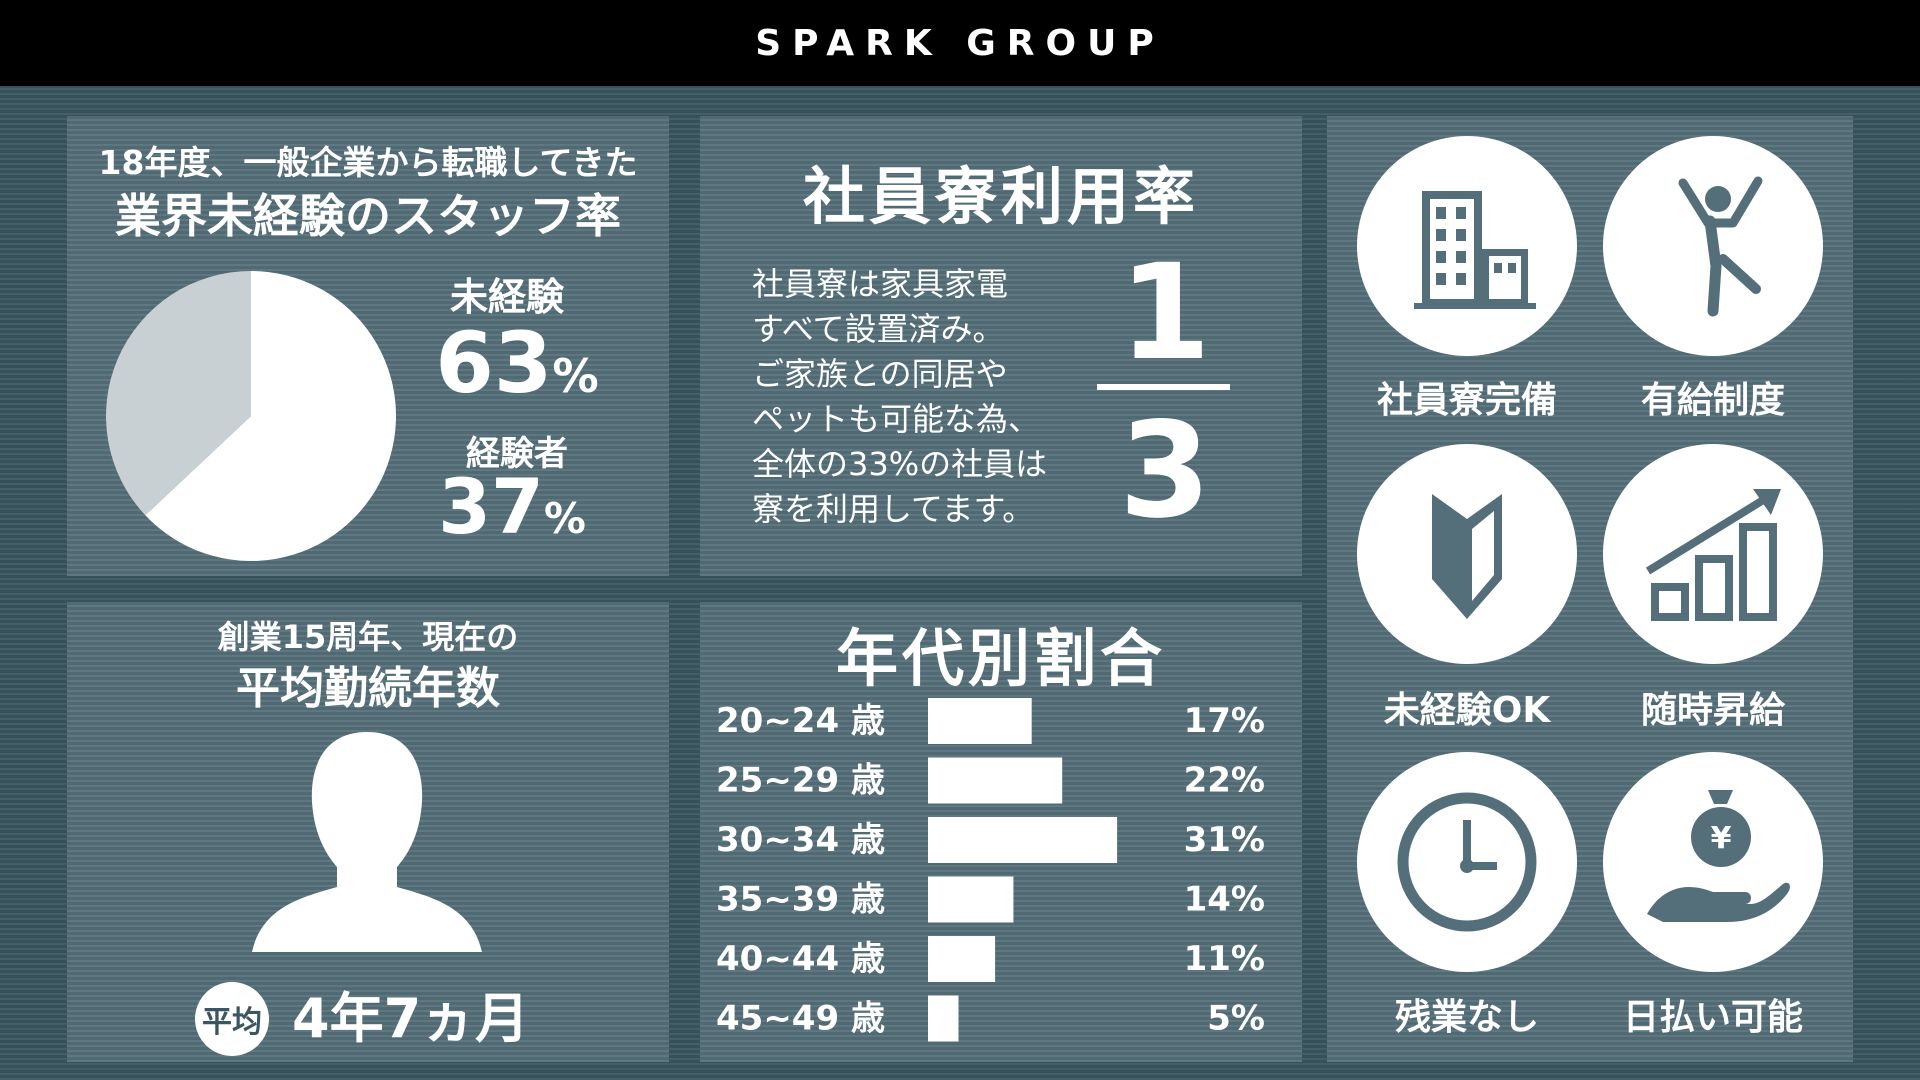 The image size is (1920, 1080). I want to click on fraction-denominator: 3, so click(1165, 471).